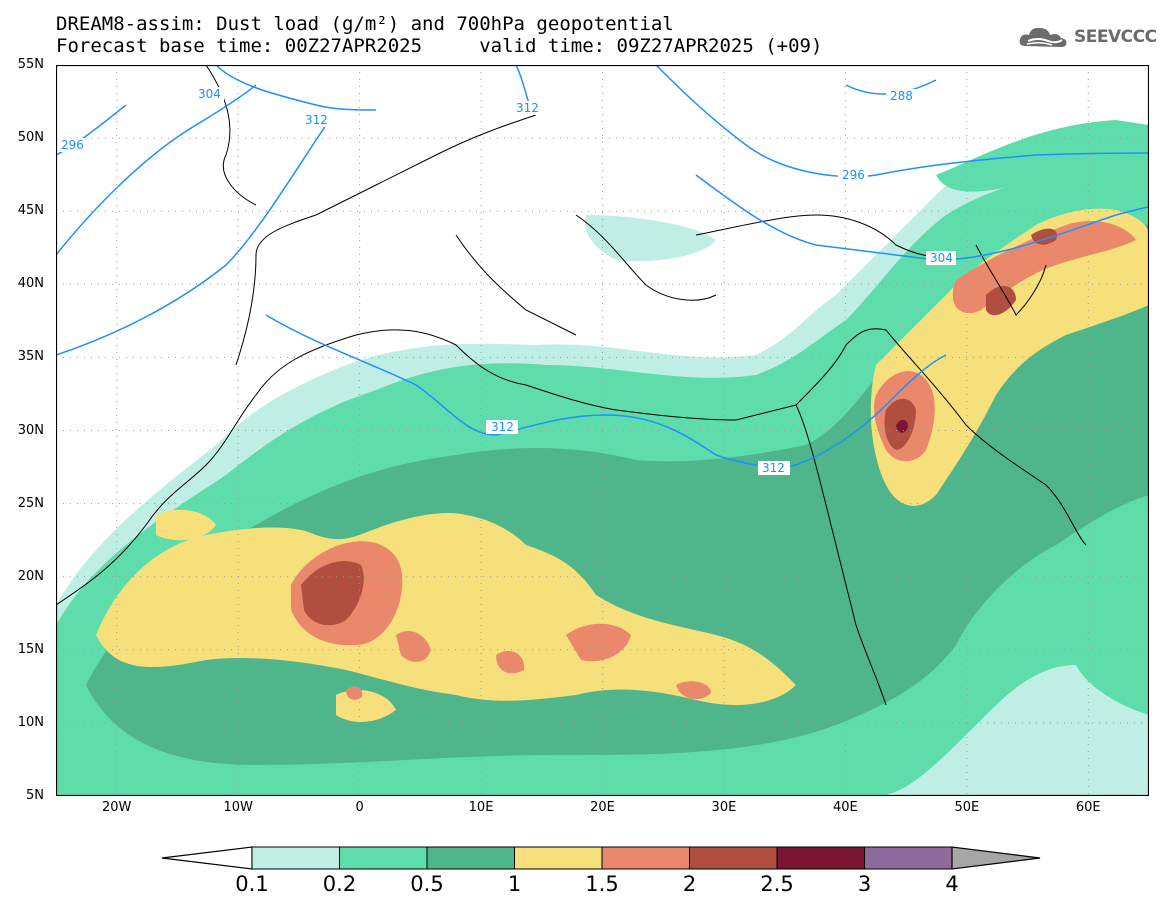 This screenshot has height=907, width=1165. Describe the element at coordinates (35, 795) in the screenshot. I see `lat-label: 5N` at that location.